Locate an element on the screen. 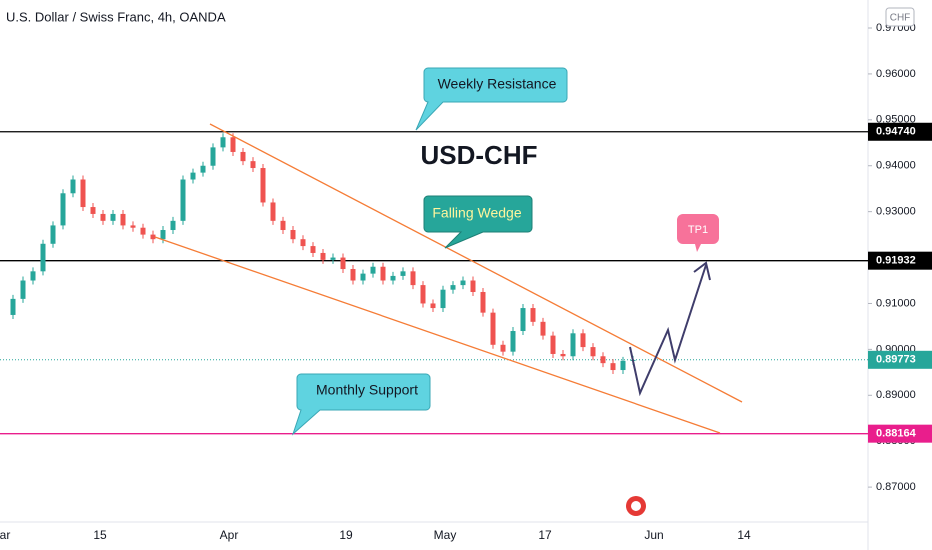  symbol-title: USD-CHF is located at coordinates (479, 155).